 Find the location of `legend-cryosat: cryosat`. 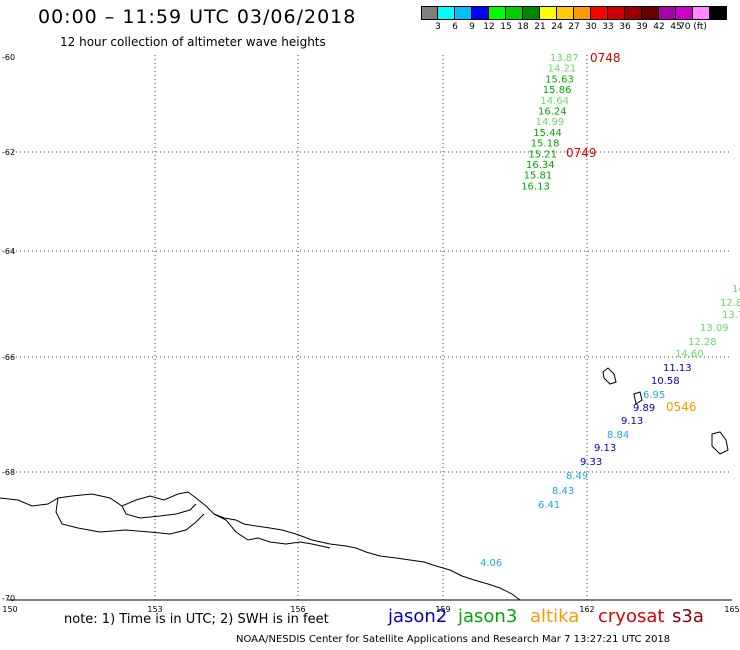

legend-cryosat: cryosat is located at coordinates (631, 616).